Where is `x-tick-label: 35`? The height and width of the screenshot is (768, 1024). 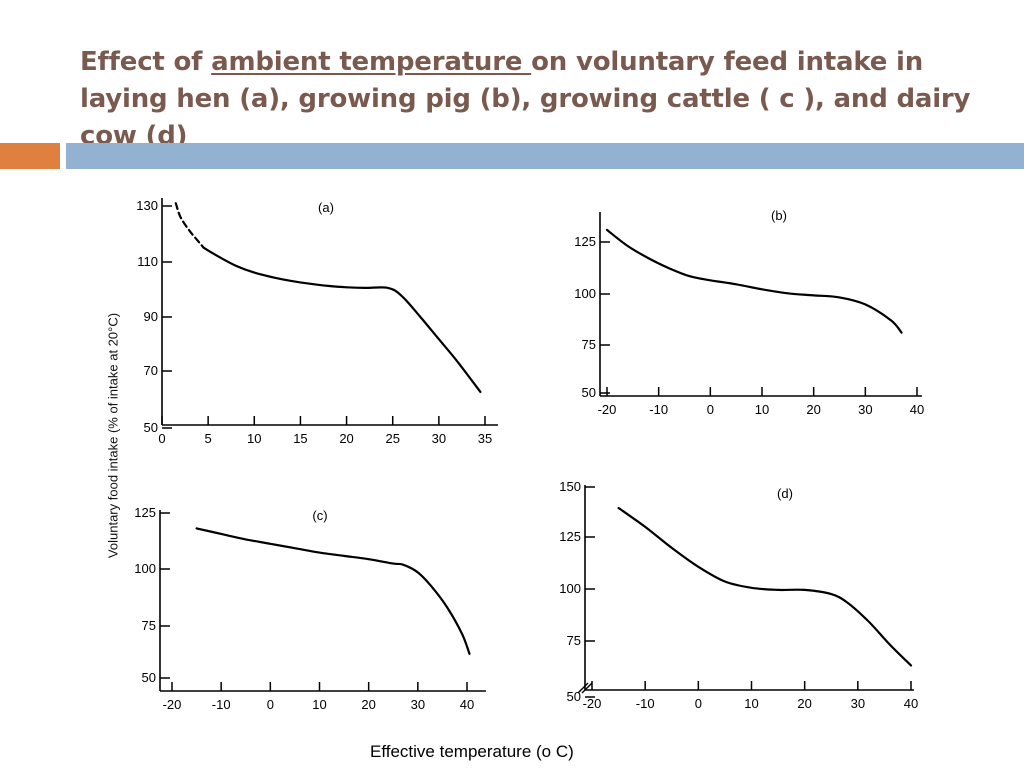
x-tick-label: 35 is located at coordinates (485, 438).